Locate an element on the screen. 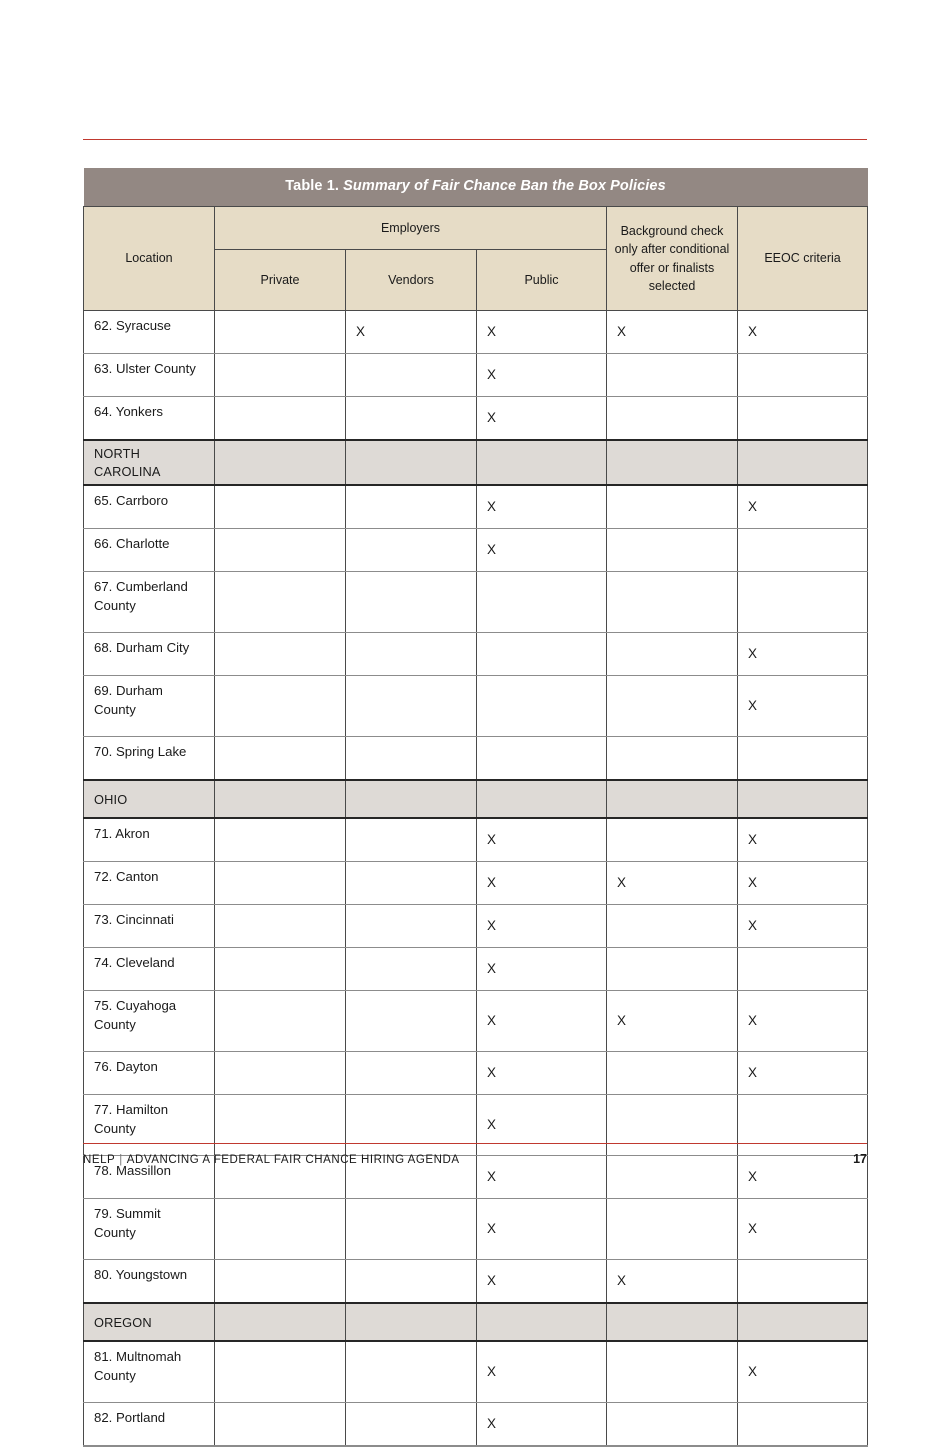  table-row: 64. Yonkers X is located at coordinates (476, 418).